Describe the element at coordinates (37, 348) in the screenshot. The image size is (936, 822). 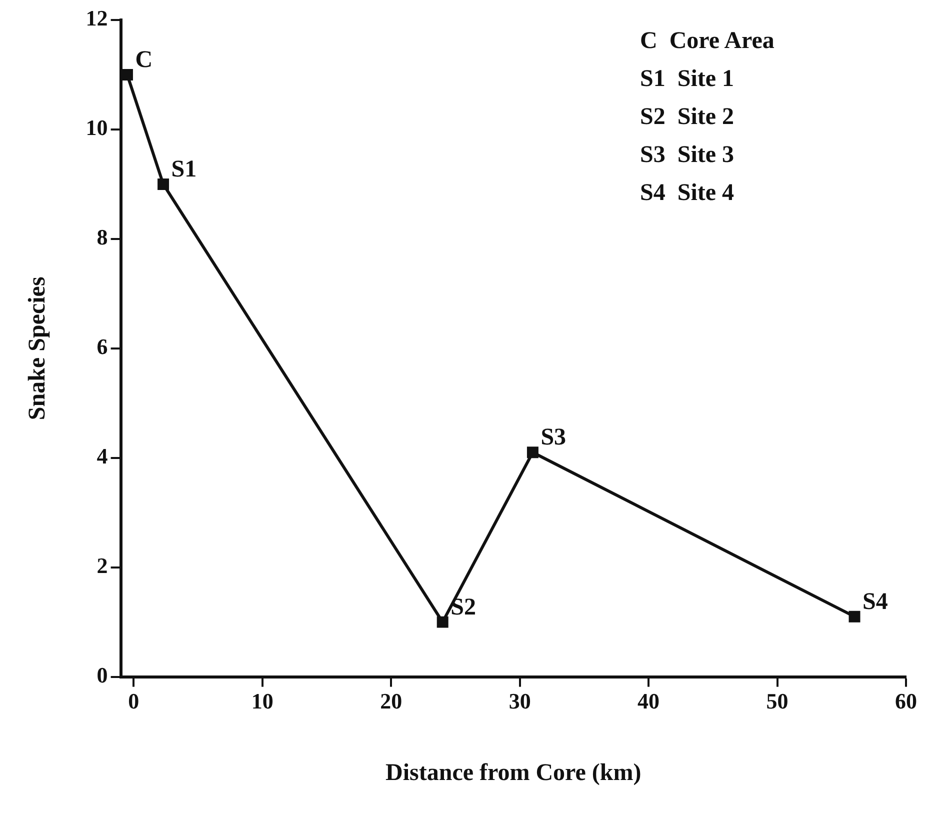
I see `y-axis-title: Snake Species` at that location.